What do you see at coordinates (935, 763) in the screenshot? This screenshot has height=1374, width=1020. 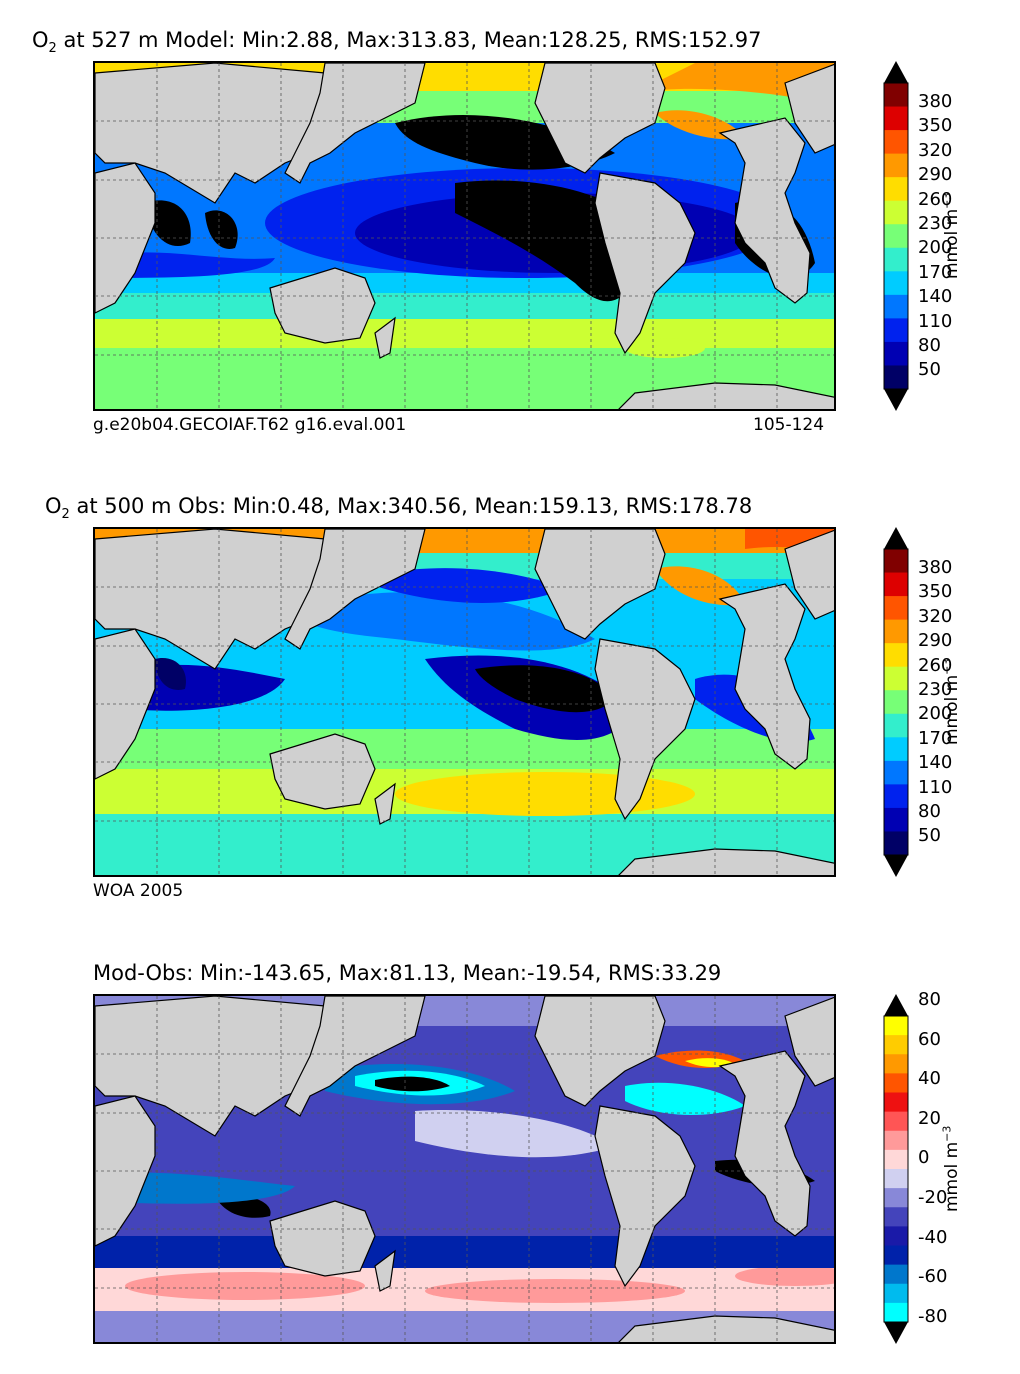 I see `panel2-colorbar-tick: 140` at bounding box center [935, 763].